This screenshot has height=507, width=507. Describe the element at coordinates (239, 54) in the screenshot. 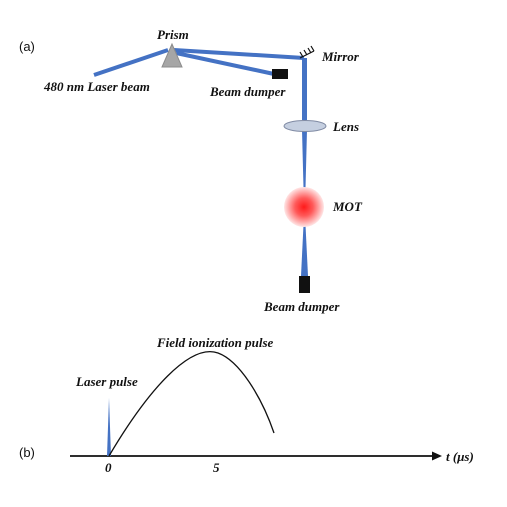

I see `beam-to-mirror` at that location.